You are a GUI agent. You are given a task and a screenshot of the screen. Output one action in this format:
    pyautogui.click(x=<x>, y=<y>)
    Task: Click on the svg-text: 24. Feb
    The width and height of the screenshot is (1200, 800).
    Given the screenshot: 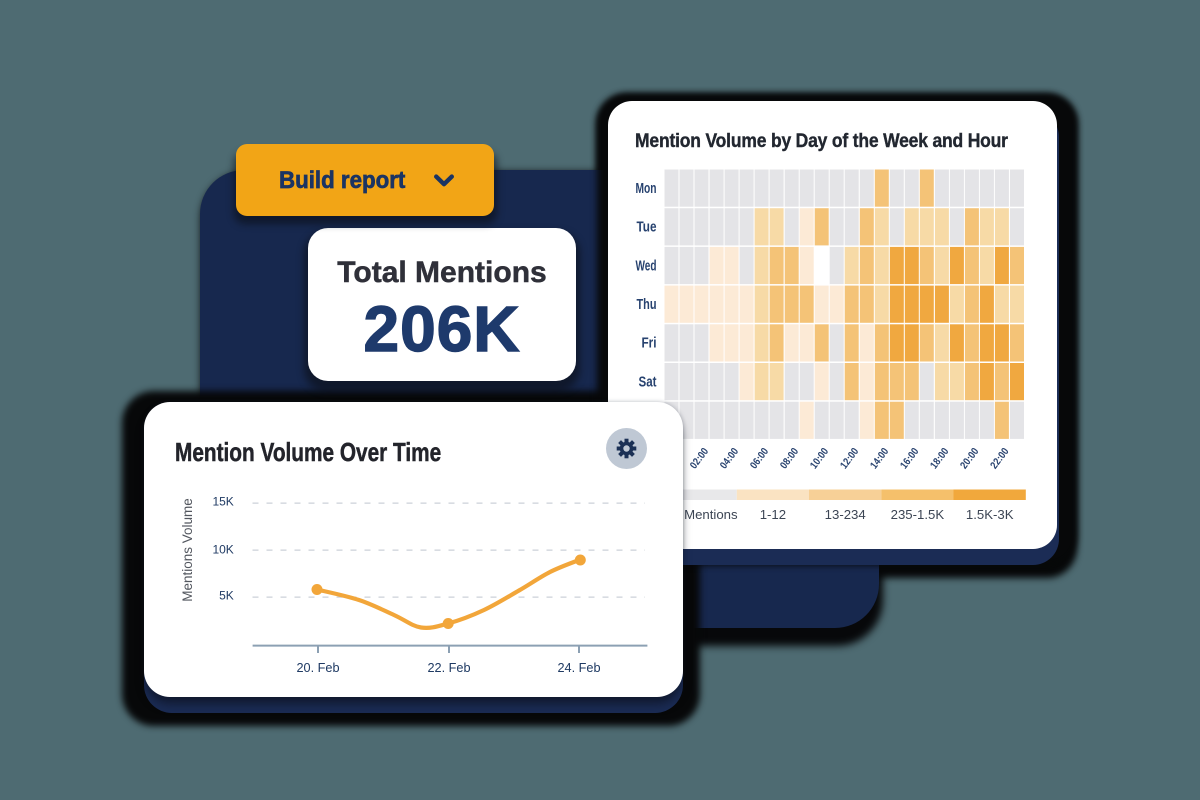 What is the action you would take?
    pyautogui.click(x=578, y=668)
    